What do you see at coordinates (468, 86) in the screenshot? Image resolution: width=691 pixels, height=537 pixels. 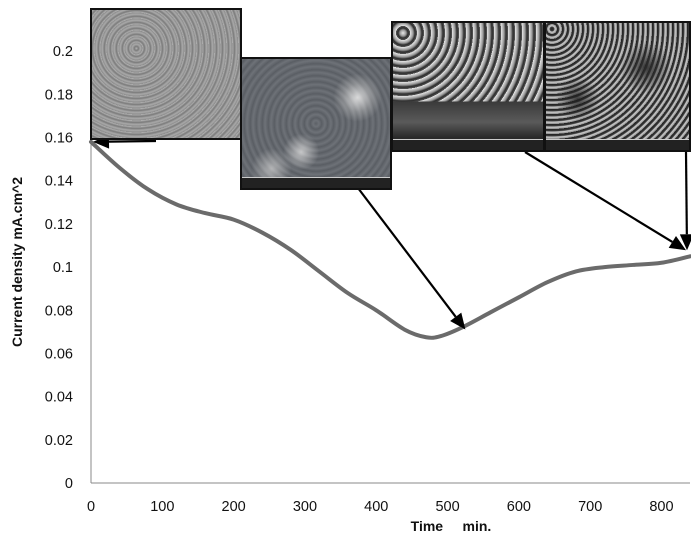 I see `inset-sem-minimum` at bounding box center [468, 86].